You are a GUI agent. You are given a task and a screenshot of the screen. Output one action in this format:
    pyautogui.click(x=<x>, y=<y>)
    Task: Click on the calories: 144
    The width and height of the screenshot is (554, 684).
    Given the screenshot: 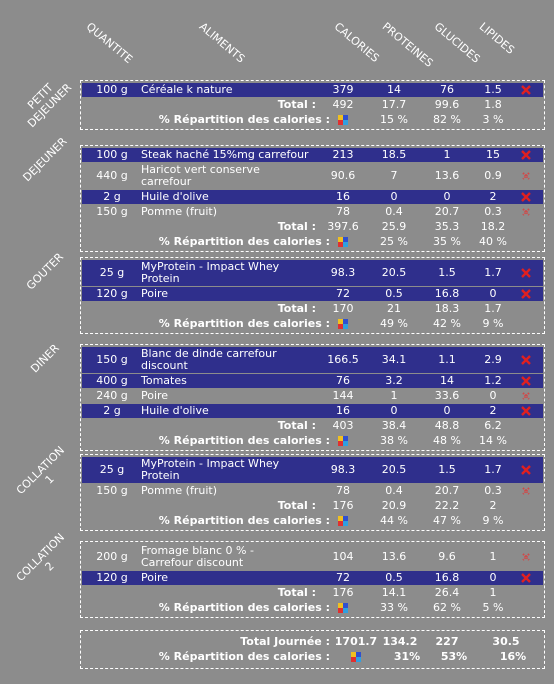 What is the action you would take?
    pyautogui.click(x=343, y=395)
    